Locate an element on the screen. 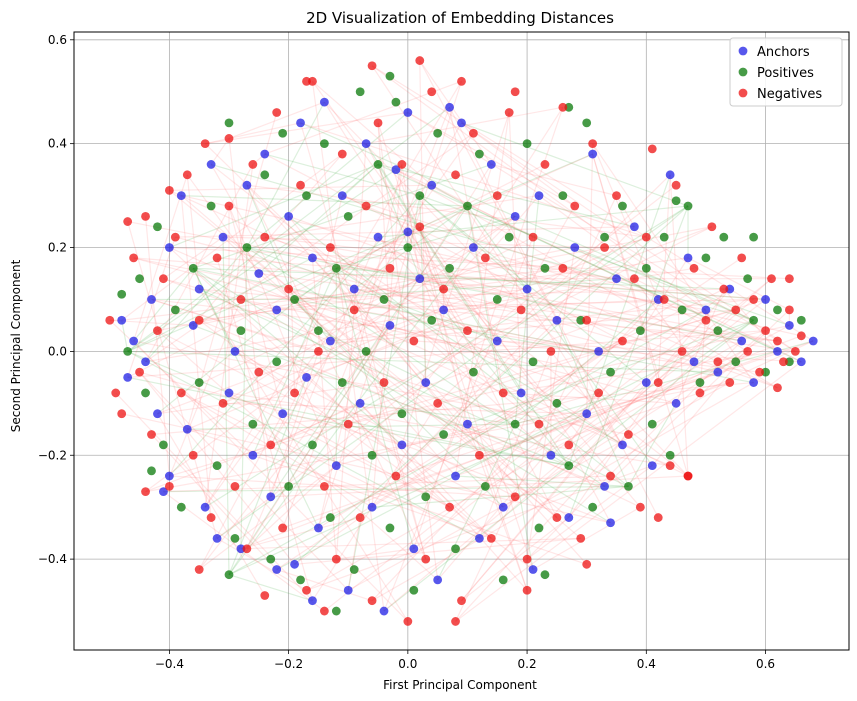 The image size is (857, 701). legend: Anchors Positives Negatives is located at coordinates (786, 72).